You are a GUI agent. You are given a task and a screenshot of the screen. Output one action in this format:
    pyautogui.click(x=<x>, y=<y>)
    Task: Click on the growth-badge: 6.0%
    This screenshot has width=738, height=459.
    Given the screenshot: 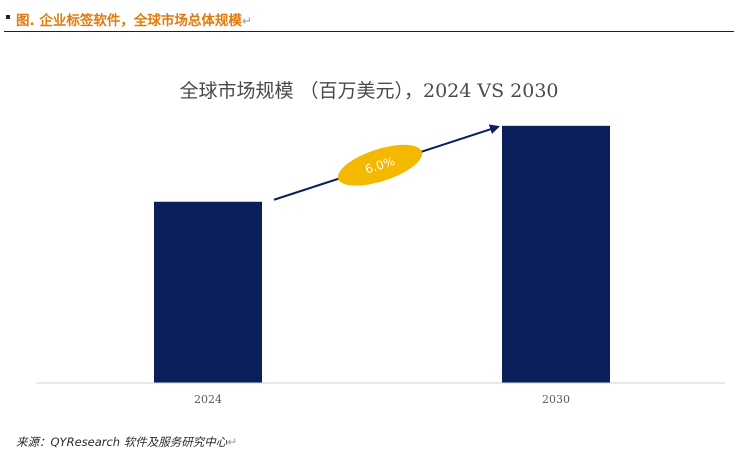 What is the action you would take?
    pyautogui.click(x=380, y=165)
    